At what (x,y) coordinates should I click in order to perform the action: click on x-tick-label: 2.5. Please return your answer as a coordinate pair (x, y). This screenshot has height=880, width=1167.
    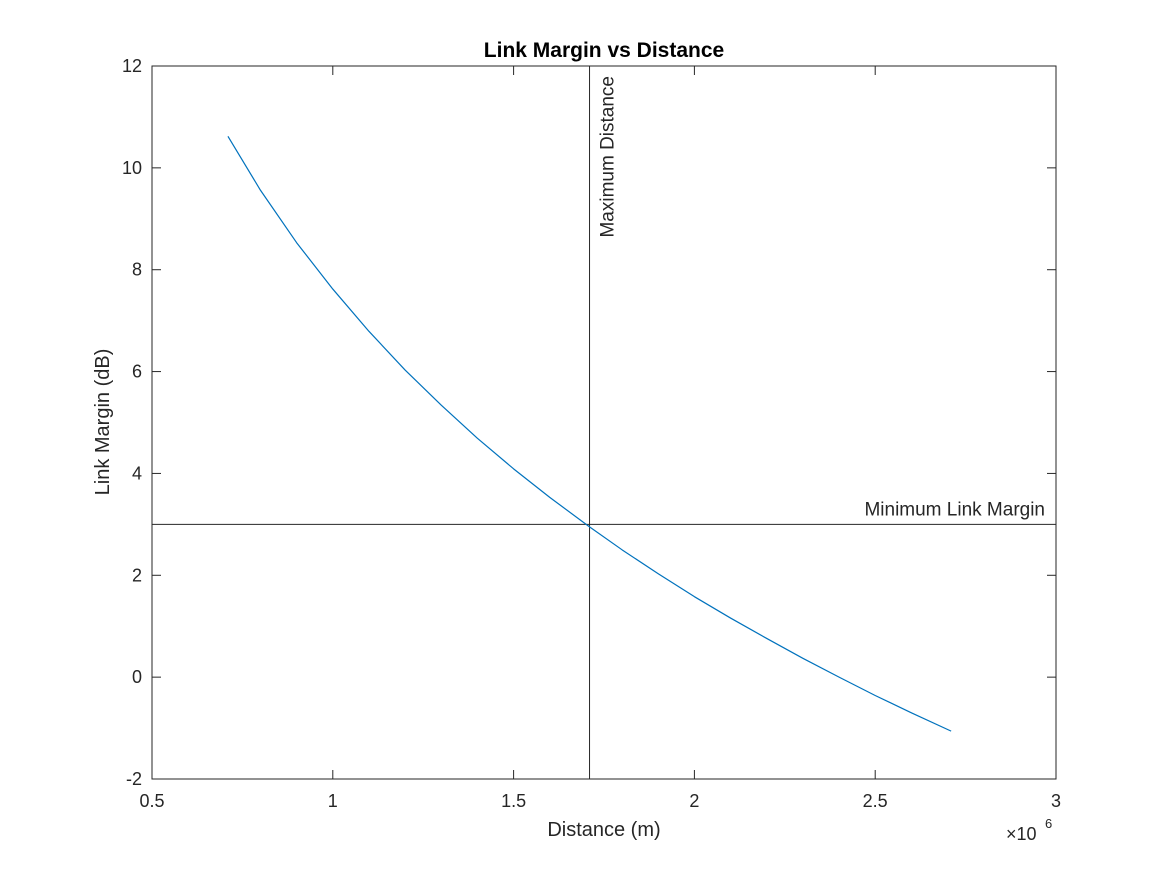
    Looking at the image, I should click on (875, 801).